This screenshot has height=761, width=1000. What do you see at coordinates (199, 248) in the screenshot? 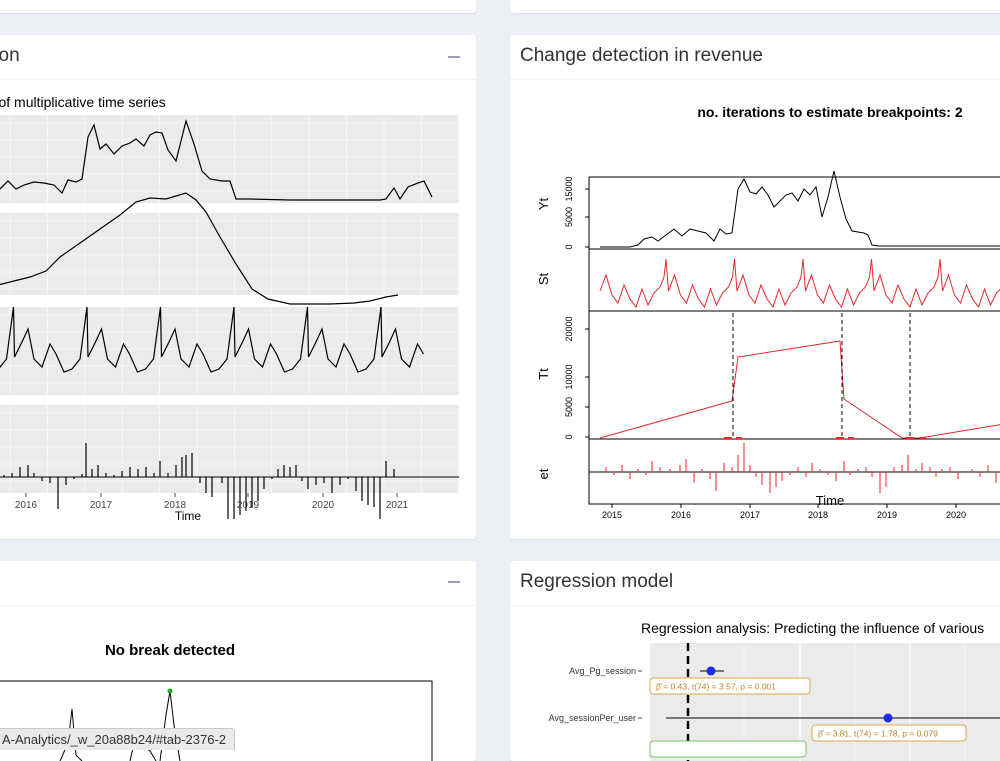
I see `trend-line` at bounding box center [199, 248].